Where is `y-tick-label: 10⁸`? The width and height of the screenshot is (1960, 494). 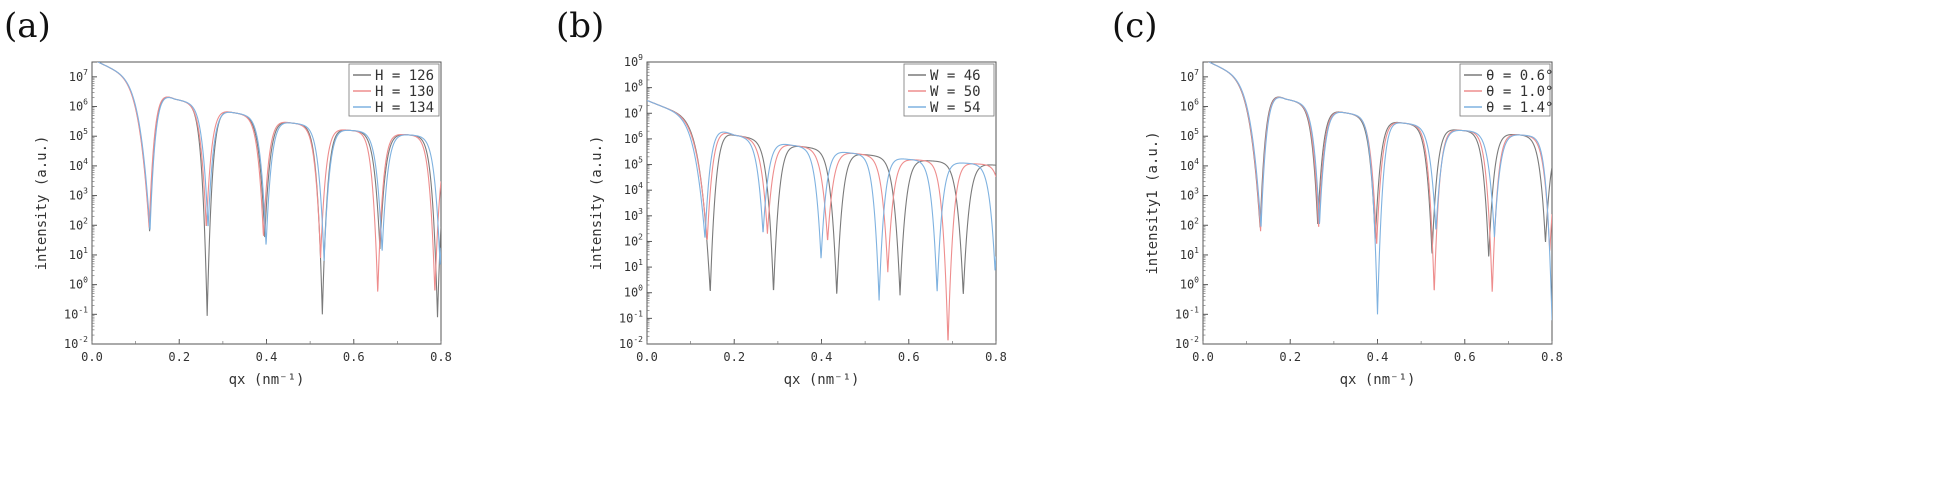
y-tick-label: 10⁸ is located at coordinates (633, 87).